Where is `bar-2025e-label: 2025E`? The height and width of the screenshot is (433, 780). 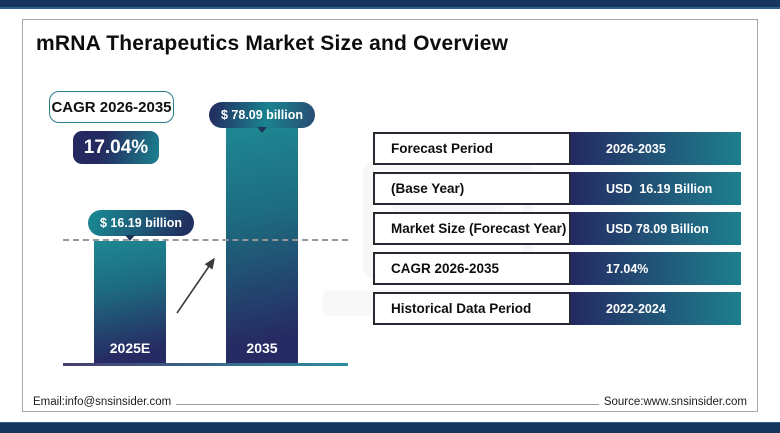 bar-2025e-label: 2025E is located at coordinates (130, 348).